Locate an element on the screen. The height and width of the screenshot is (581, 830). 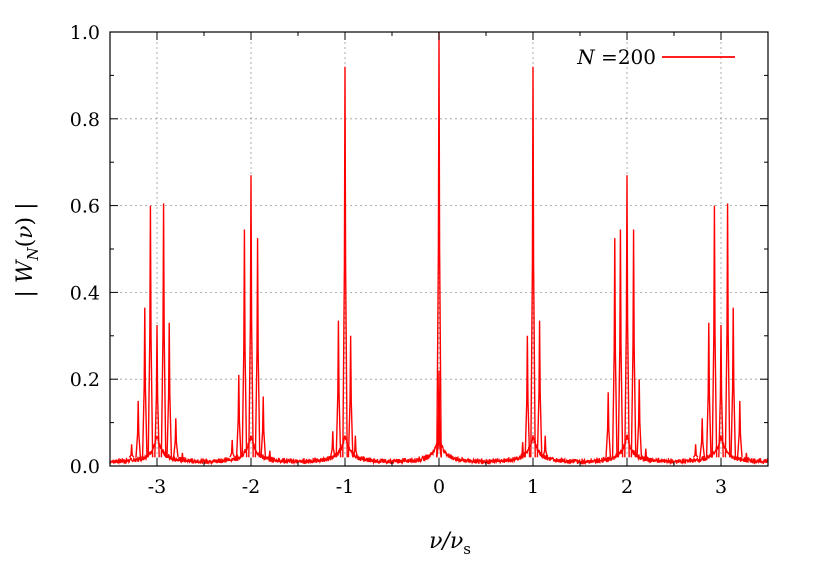
y-tick-label: 0.6 is located at coordinates (85, 207).